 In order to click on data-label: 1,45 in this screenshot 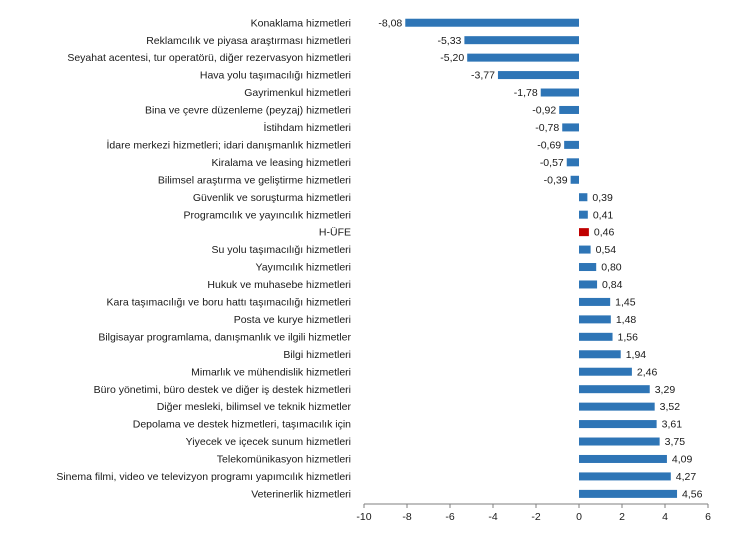, I will do `click(625, 303)`.